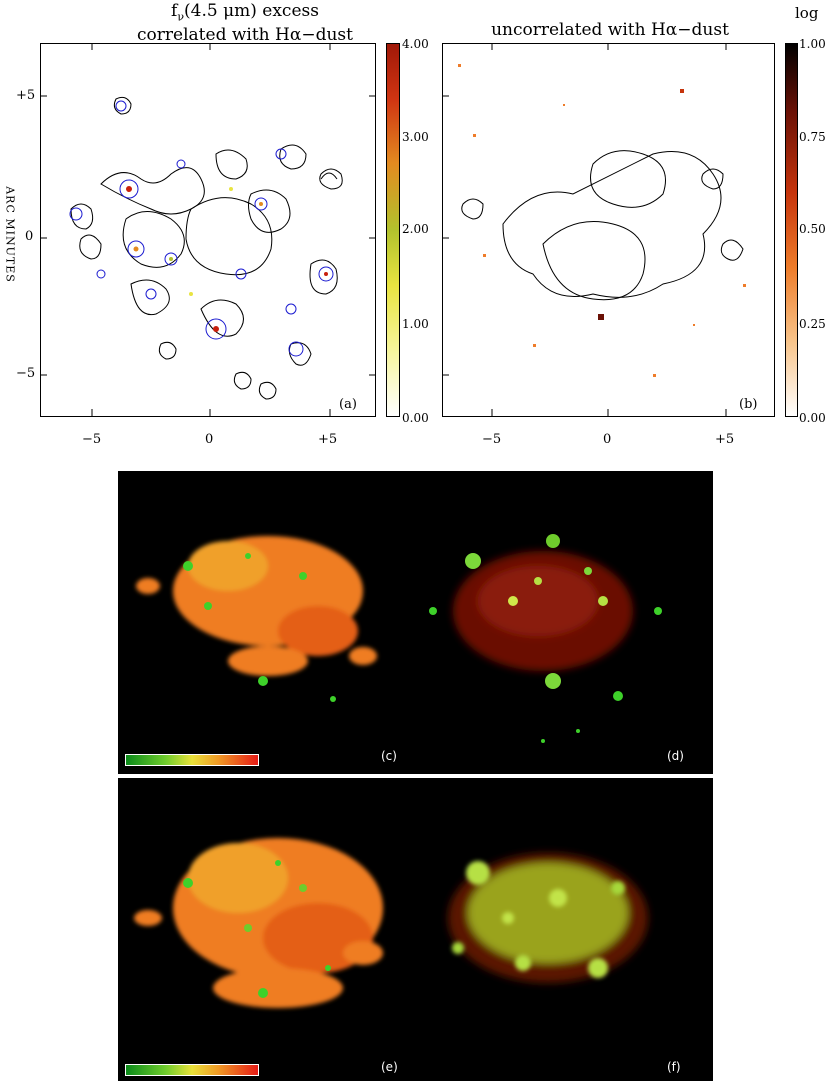 This screenshot has height=1086, width=830. Describe the element at coordinates (328, 439) in the screenshot. I see `panel-a-xtick-3: +5` at that location.